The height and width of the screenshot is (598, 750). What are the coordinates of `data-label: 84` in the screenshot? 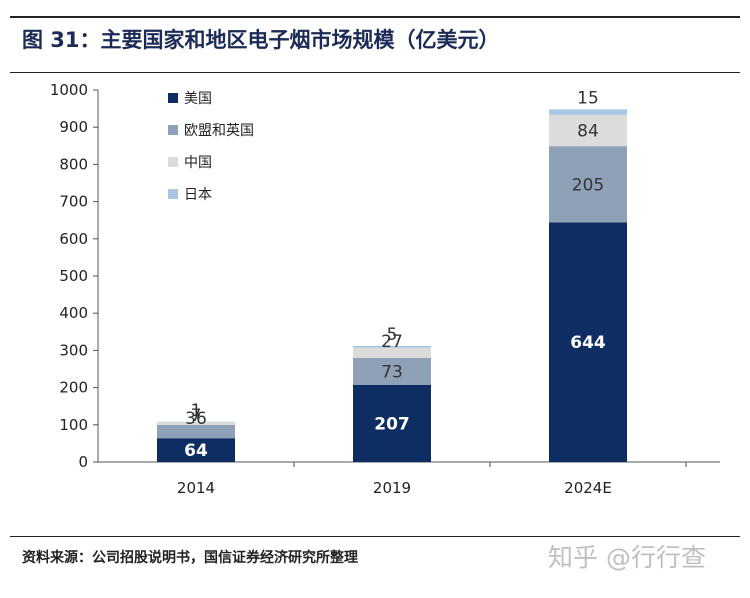 It's located at (588, 132).